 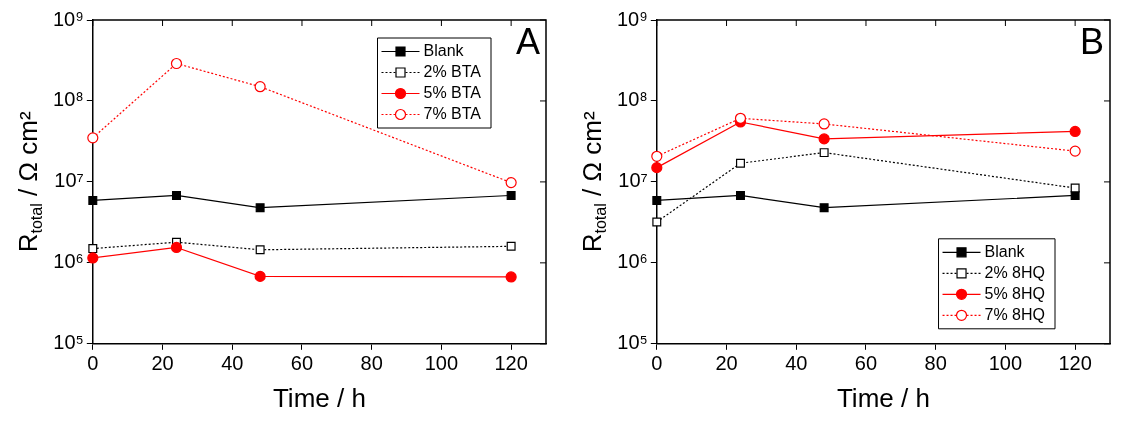 I want to click on legend-label: 2% BTA, so click(x=452, y=71).